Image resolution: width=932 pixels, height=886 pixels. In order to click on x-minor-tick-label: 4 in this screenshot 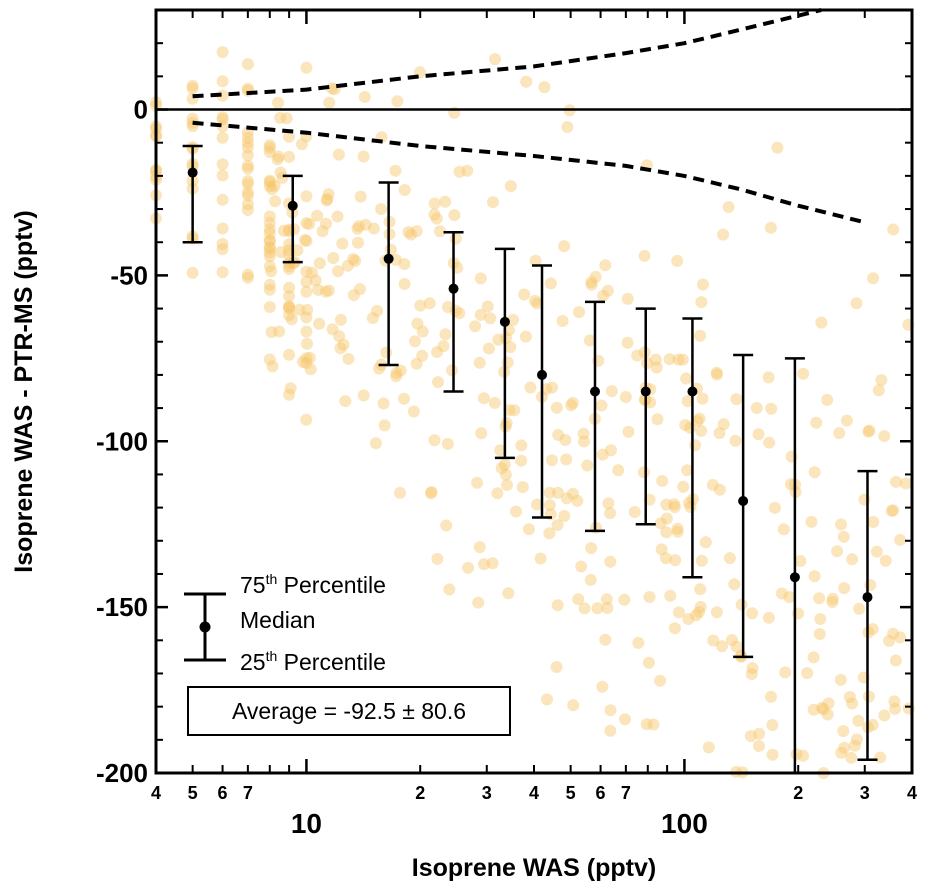, I will do `click(156, 793)`.